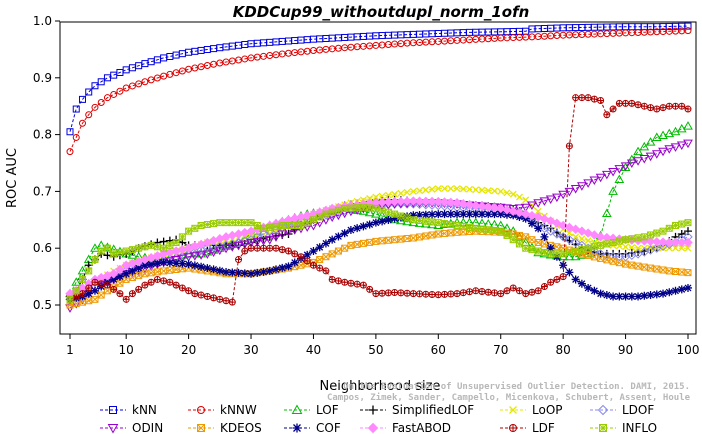 Image resolution: width=702 pixels, height=434 pixels. Describe the element at coordinates (328, 427) in the screenshot. I see `legend-label: COF` at that location.